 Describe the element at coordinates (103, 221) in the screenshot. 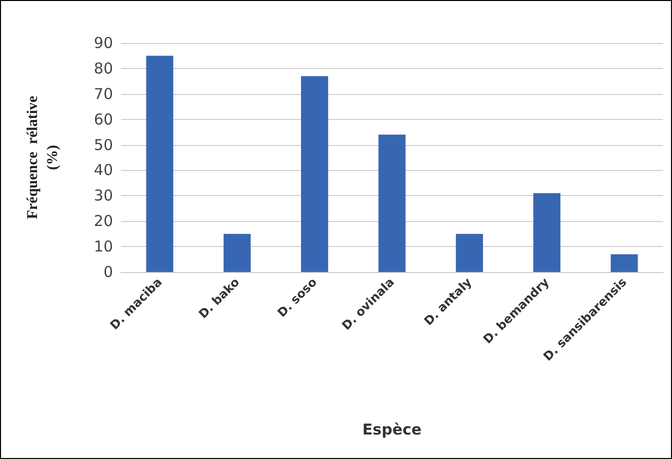

I see `y-tick-label: 20` at that location.